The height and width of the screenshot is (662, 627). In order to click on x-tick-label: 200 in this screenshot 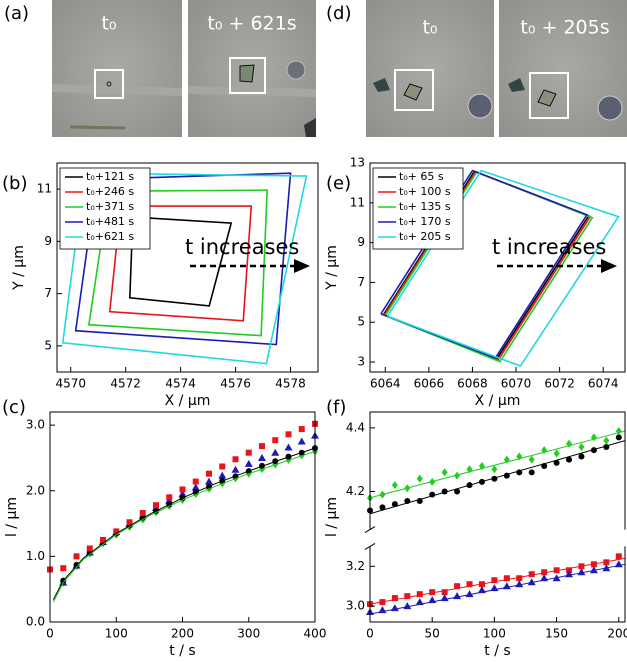, I will do `click(617, 634)`.